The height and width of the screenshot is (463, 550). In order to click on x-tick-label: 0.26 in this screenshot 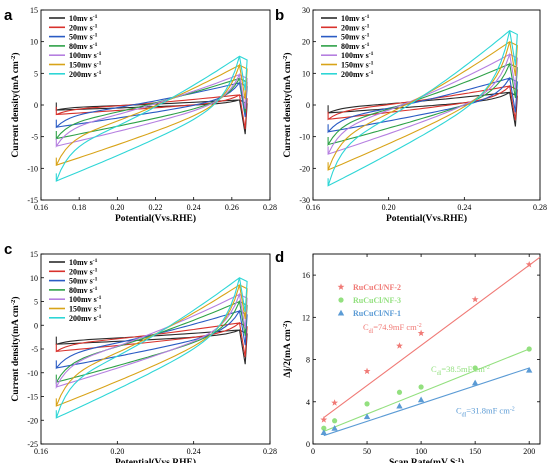, I will do `click(232, 207)`.